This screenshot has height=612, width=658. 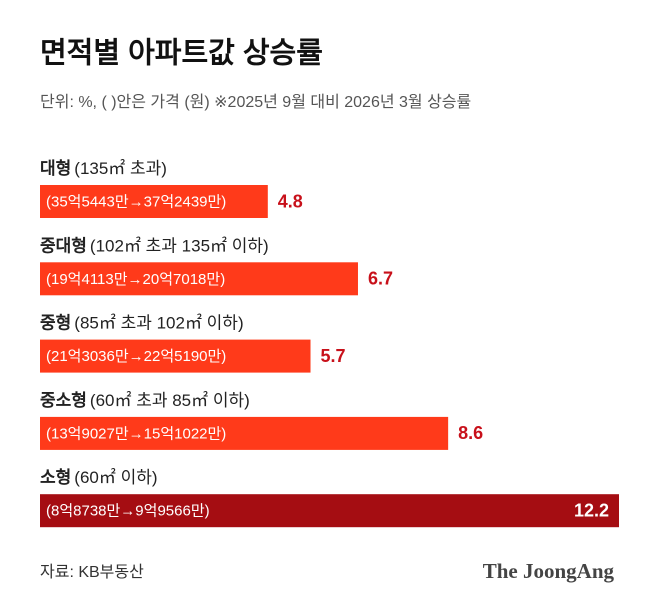 I want to click on category-label: 대형 (135㎡ 초과), so click(x=103, y=168).